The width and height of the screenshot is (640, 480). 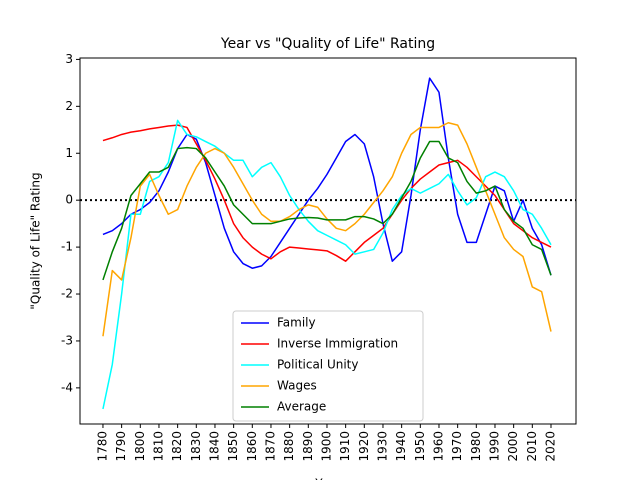 What do you see at coordinates (289, 446) in the screenshot?
I see `x-tick-label: 1880` at bounding box center [289, 446].